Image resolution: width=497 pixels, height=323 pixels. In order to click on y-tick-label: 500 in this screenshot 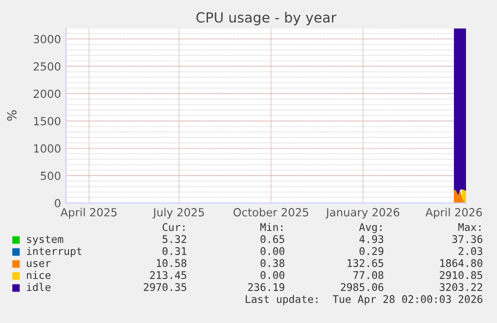, I will do `click(50, 176)`.